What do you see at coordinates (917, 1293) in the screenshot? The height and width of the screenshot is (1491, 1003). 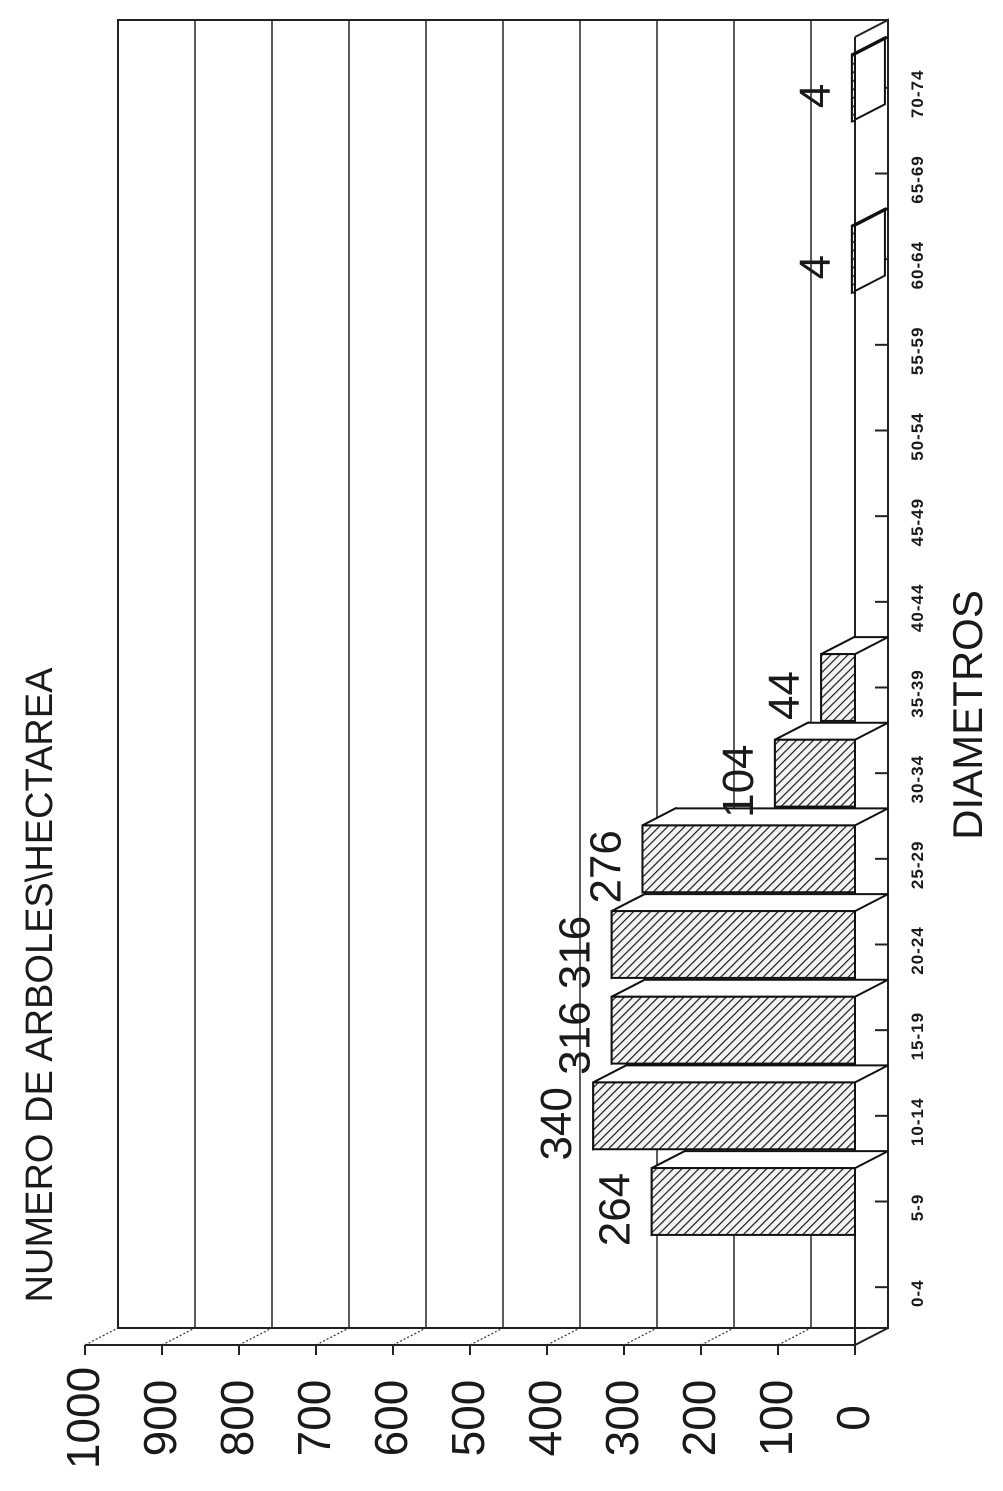 I see `x-tick-label: 0-4` at bounding box center [917, 1293].